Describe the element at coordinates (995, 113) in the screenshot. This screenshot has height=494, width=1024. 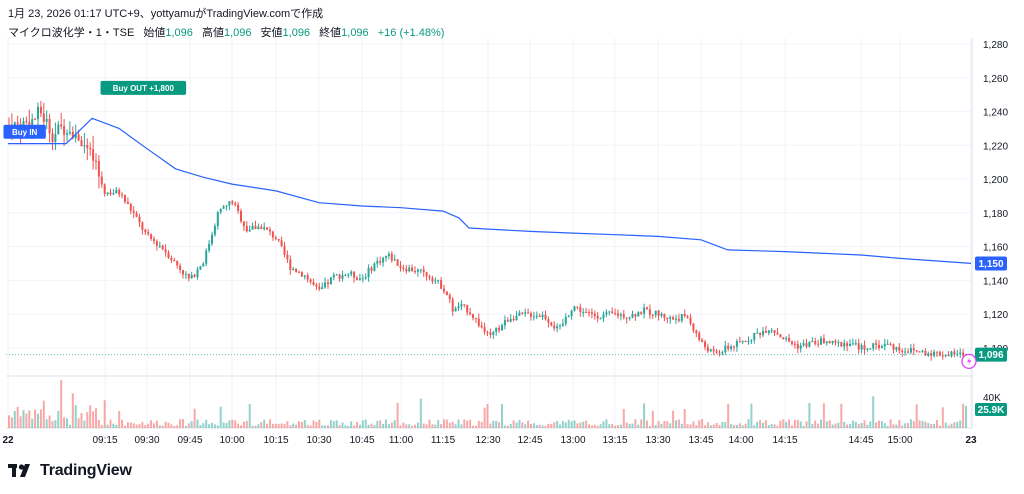
I see `price-tick-label: 1,240` at that location.